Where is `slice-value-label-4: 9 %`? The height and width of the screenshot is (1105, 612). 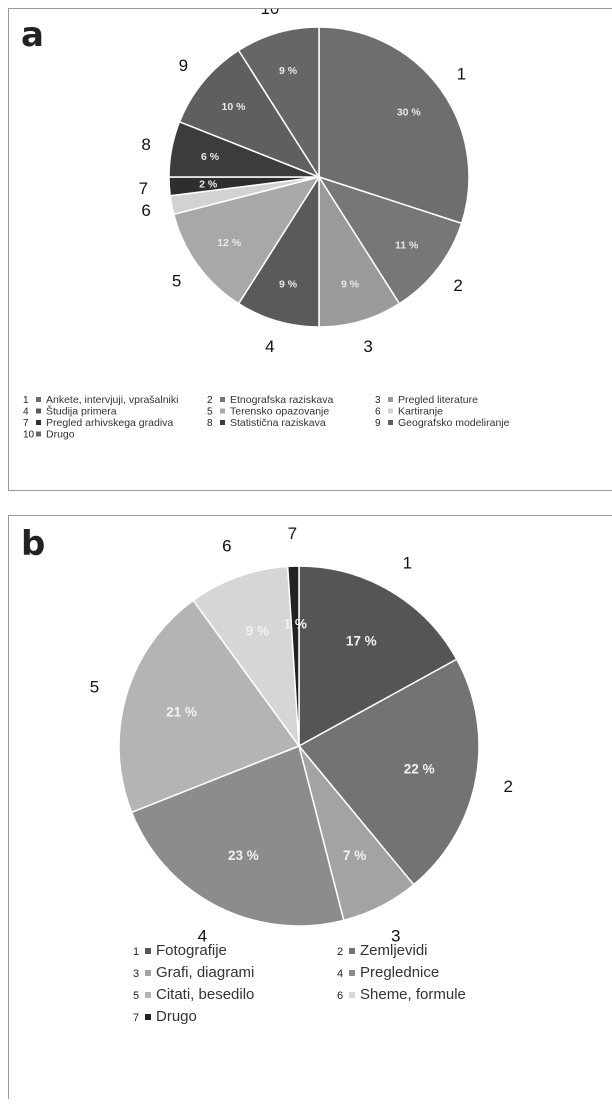
slice-value-label-4: 9 % is located at coordinates (288, 284).